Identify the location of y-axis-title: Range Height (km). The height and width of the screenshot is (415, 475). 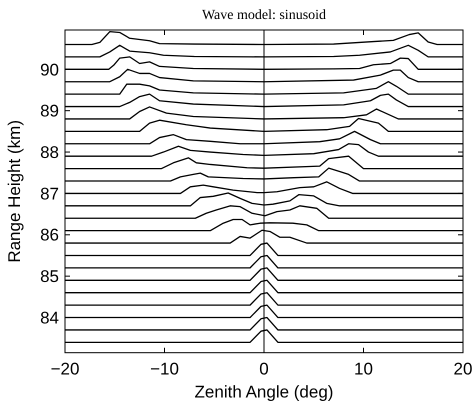
(14, 191).